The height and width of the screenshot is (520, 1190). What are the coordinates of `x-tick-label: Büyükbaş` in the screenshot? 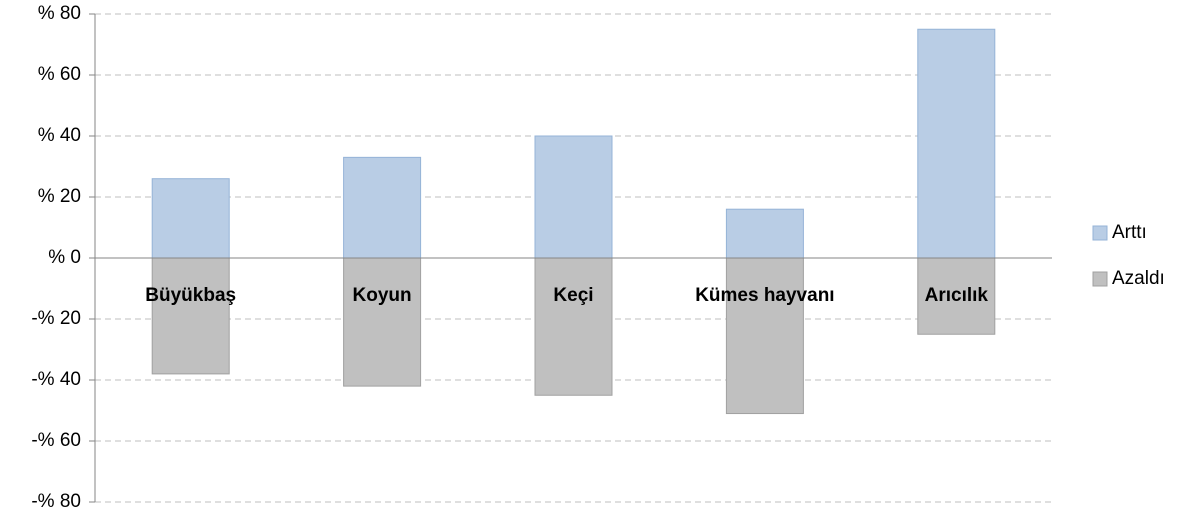 It's located at (190, 295).